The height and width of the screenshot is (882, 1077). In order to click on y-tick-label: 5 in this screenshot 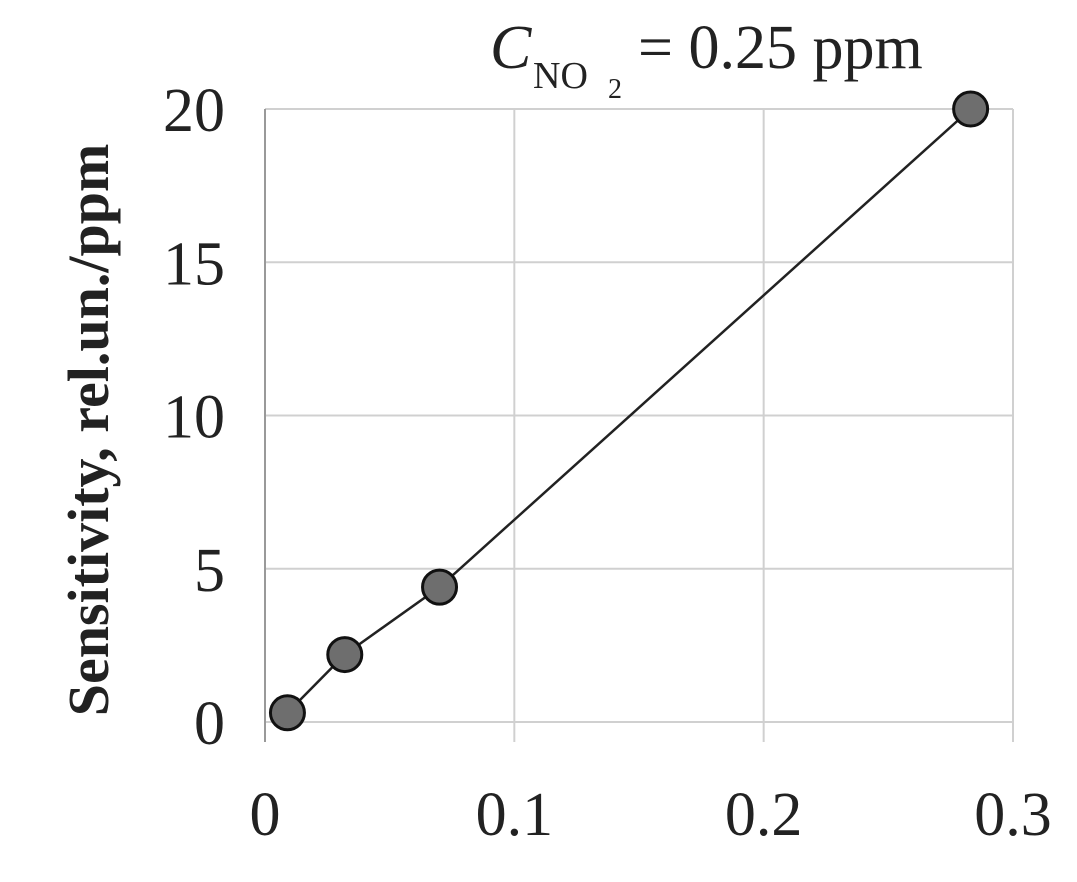, I will do `click(209, 571)`.